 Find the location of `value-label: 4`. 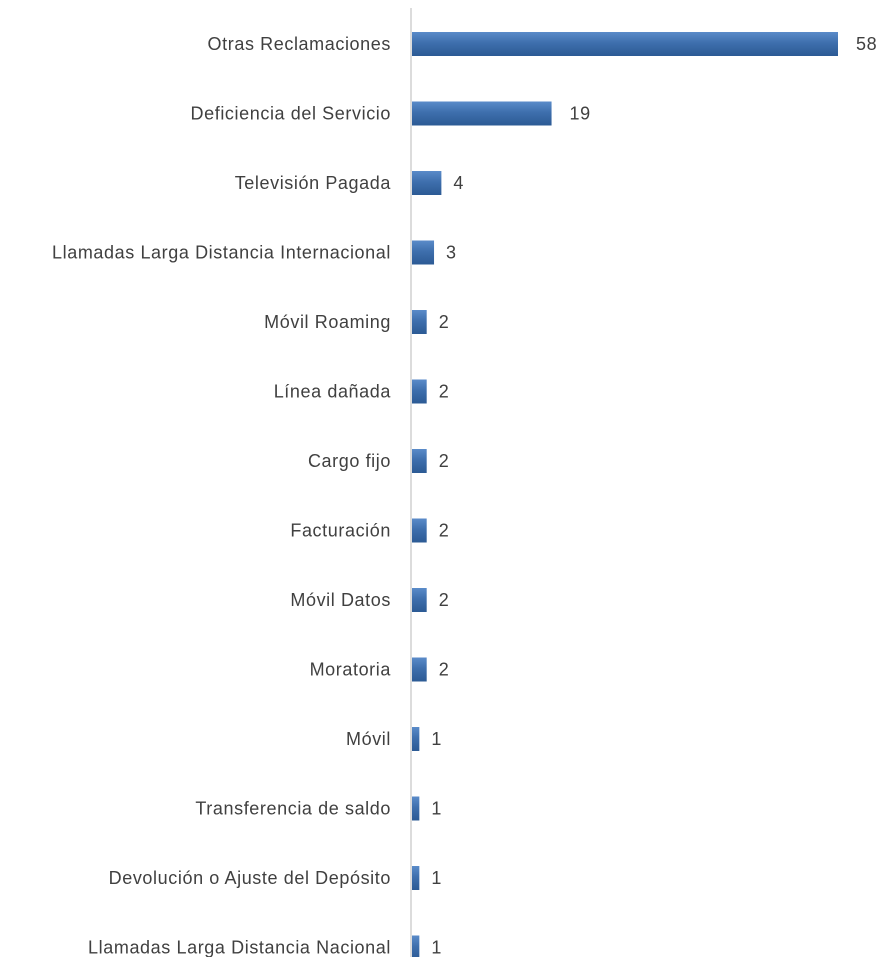

value-label: 4 is located at coordinates (458, 183).